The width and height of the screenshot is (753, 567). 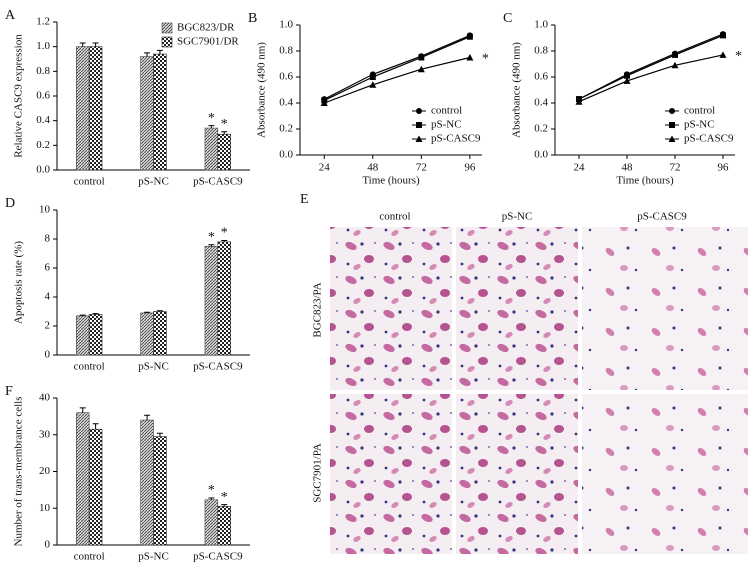 What do you see at coordinates (517, 217) in the screenshot?
I see `column-label: pS-NC` at bounding box center [517, 217].